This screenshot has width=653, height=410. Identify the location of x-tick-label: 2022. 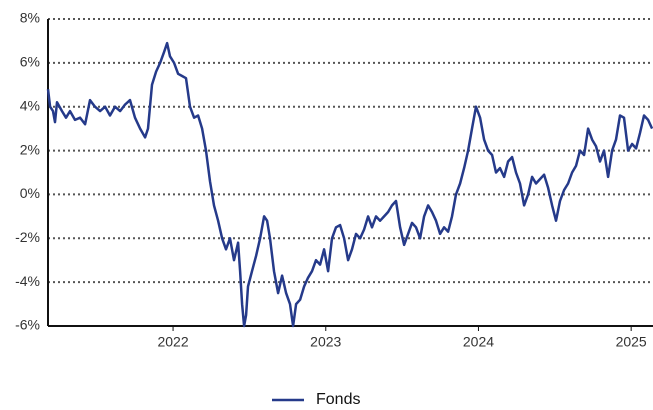
(172, 342).